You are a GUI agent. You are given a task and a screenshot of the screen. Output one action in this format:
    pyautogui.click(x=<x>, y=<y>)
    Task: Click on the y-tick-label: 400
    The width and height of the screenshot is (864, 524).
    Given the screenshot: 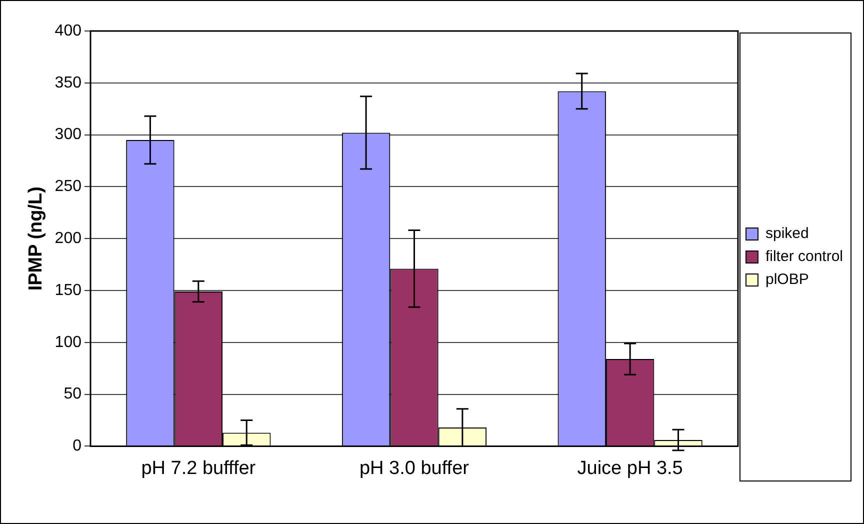 What is the action you would take?
    pyautogui.click(x=68, y=31)
    